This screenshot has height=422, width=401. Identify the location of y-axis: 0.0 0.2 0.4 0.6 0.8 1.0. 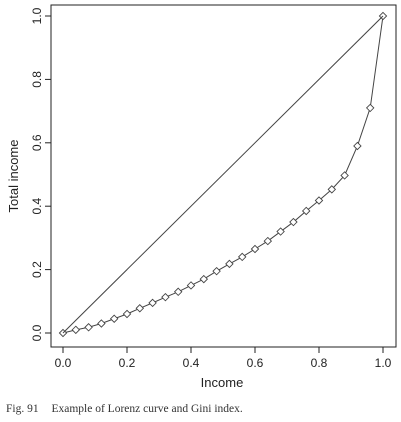
(40, 174).